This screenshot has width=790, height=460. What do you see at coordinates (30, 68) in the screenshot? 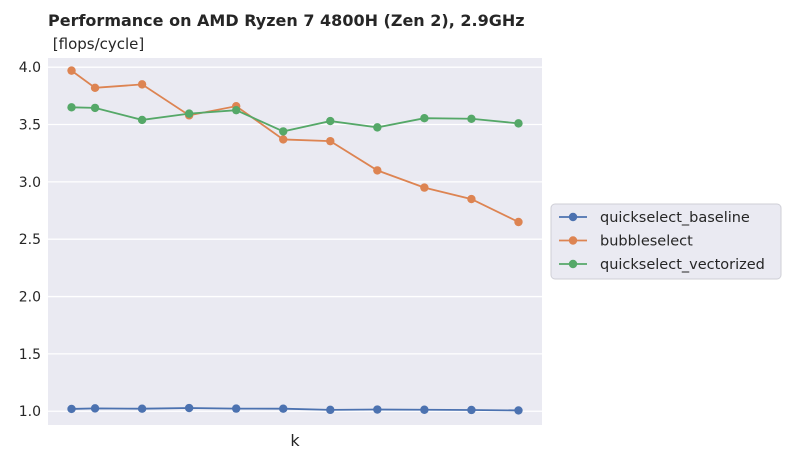
I see `y-tick-label: 4.0` at bounding box center [30, 68].